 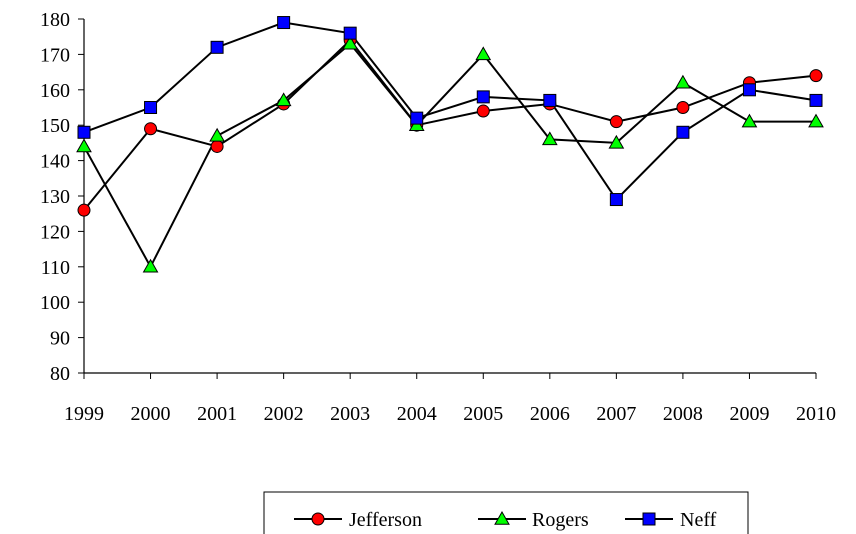 What do you see at coordinates (350, 414) in the screenshot?
I see `x-tick-label: 2003` at bounding box center [350, 414].